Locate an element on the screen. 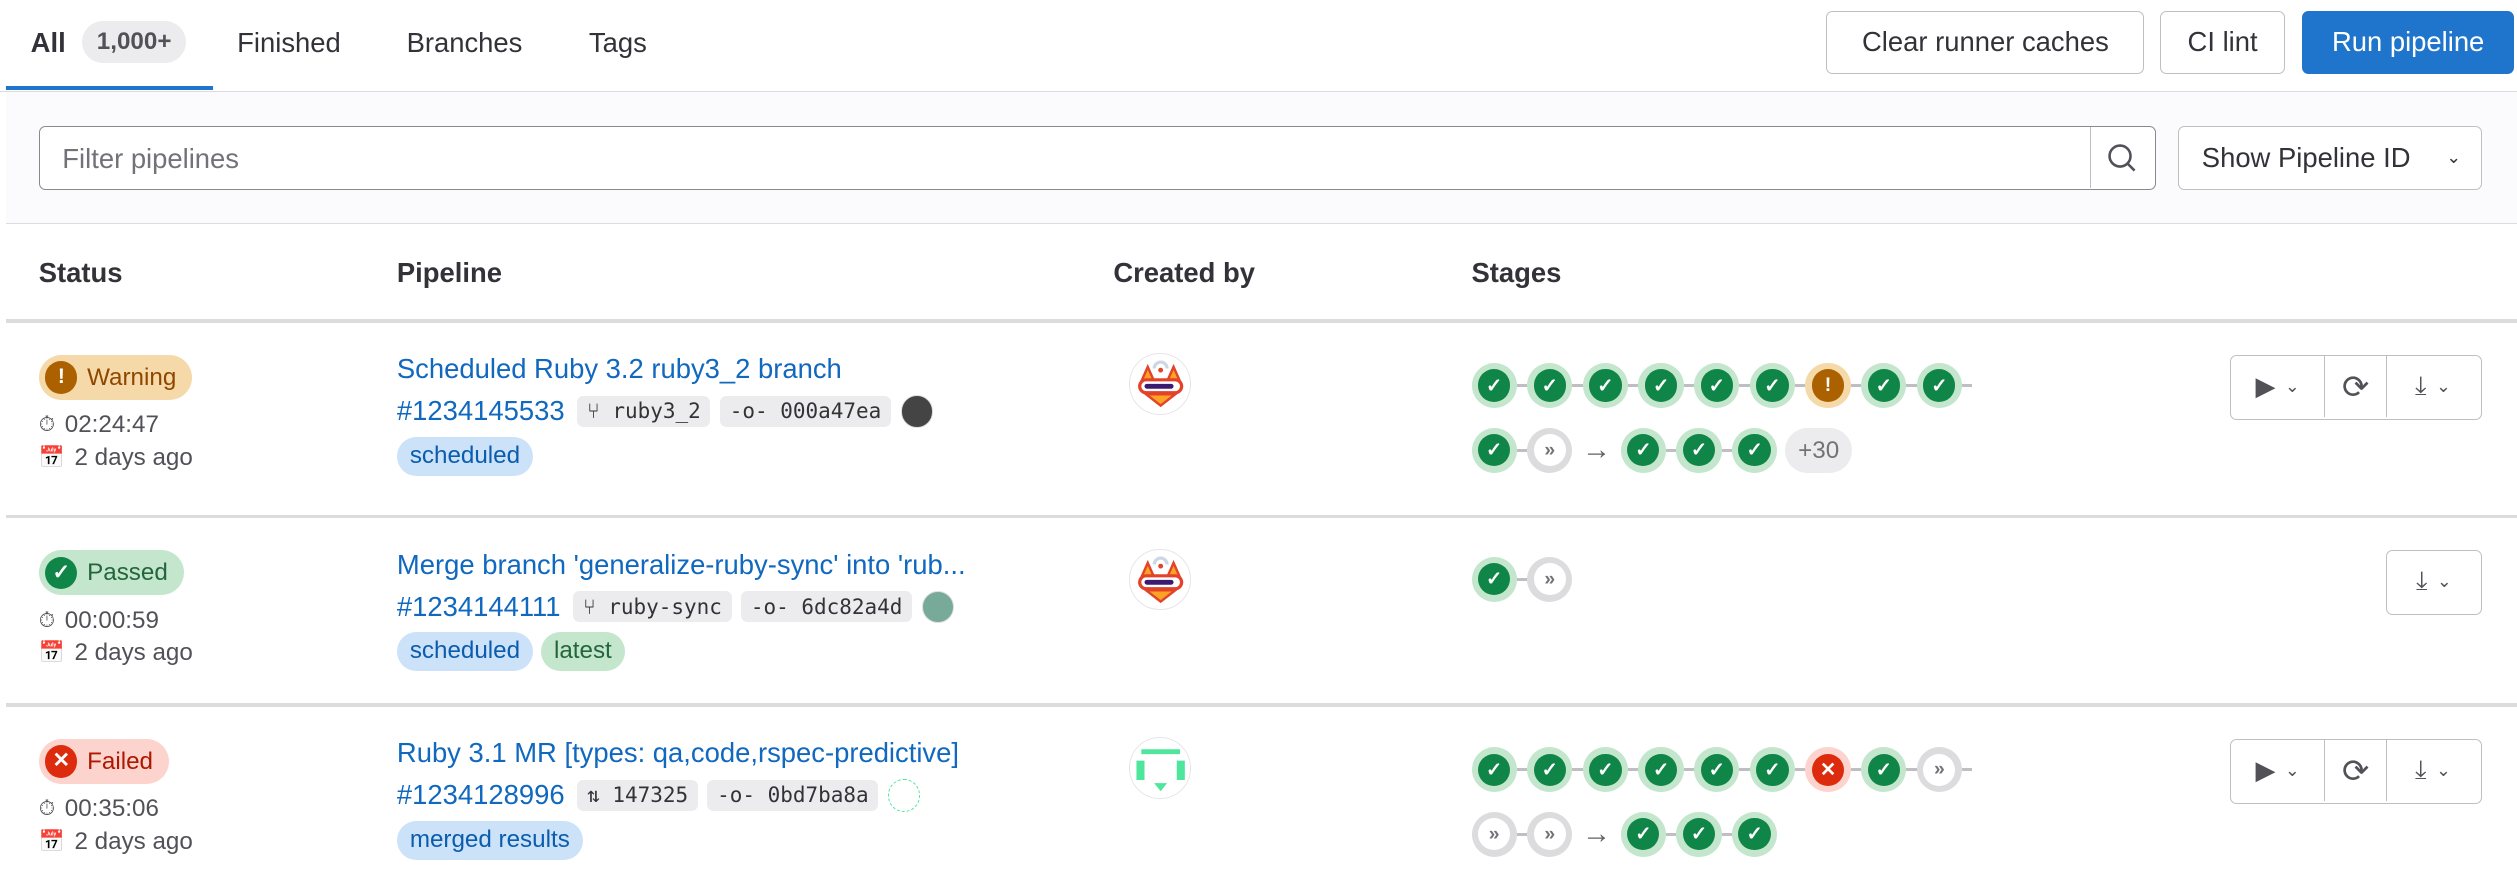  status-label: Failed is located at coordinates (120, 761).